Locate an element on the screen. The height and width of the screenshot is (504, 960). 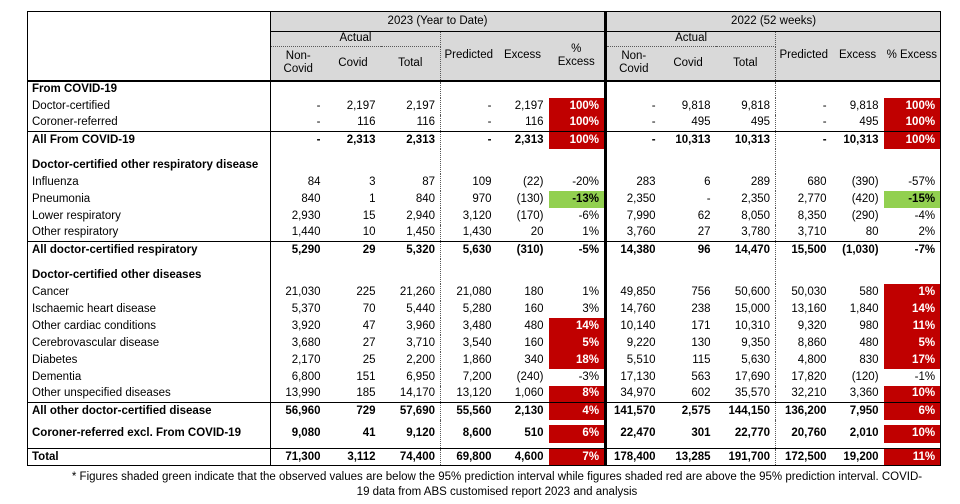
cell-2022-excess: 9,818 is located at coordinates (864, 105).